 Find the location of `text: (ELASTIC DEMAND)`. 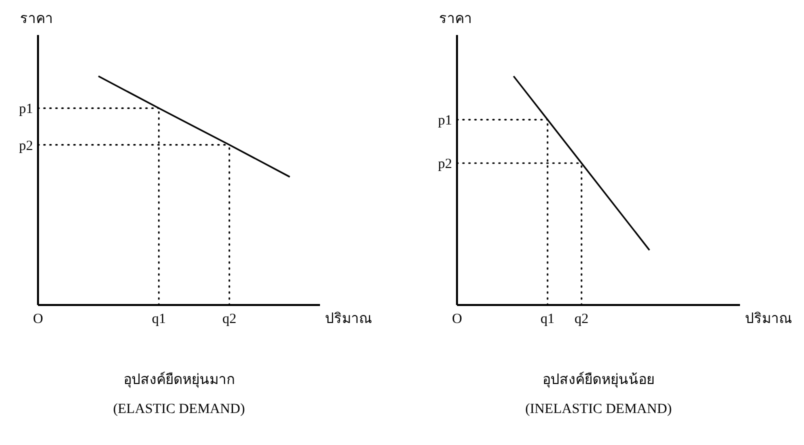

text: (ELASTIC DEMAND) is located at coordinates (179, 410).